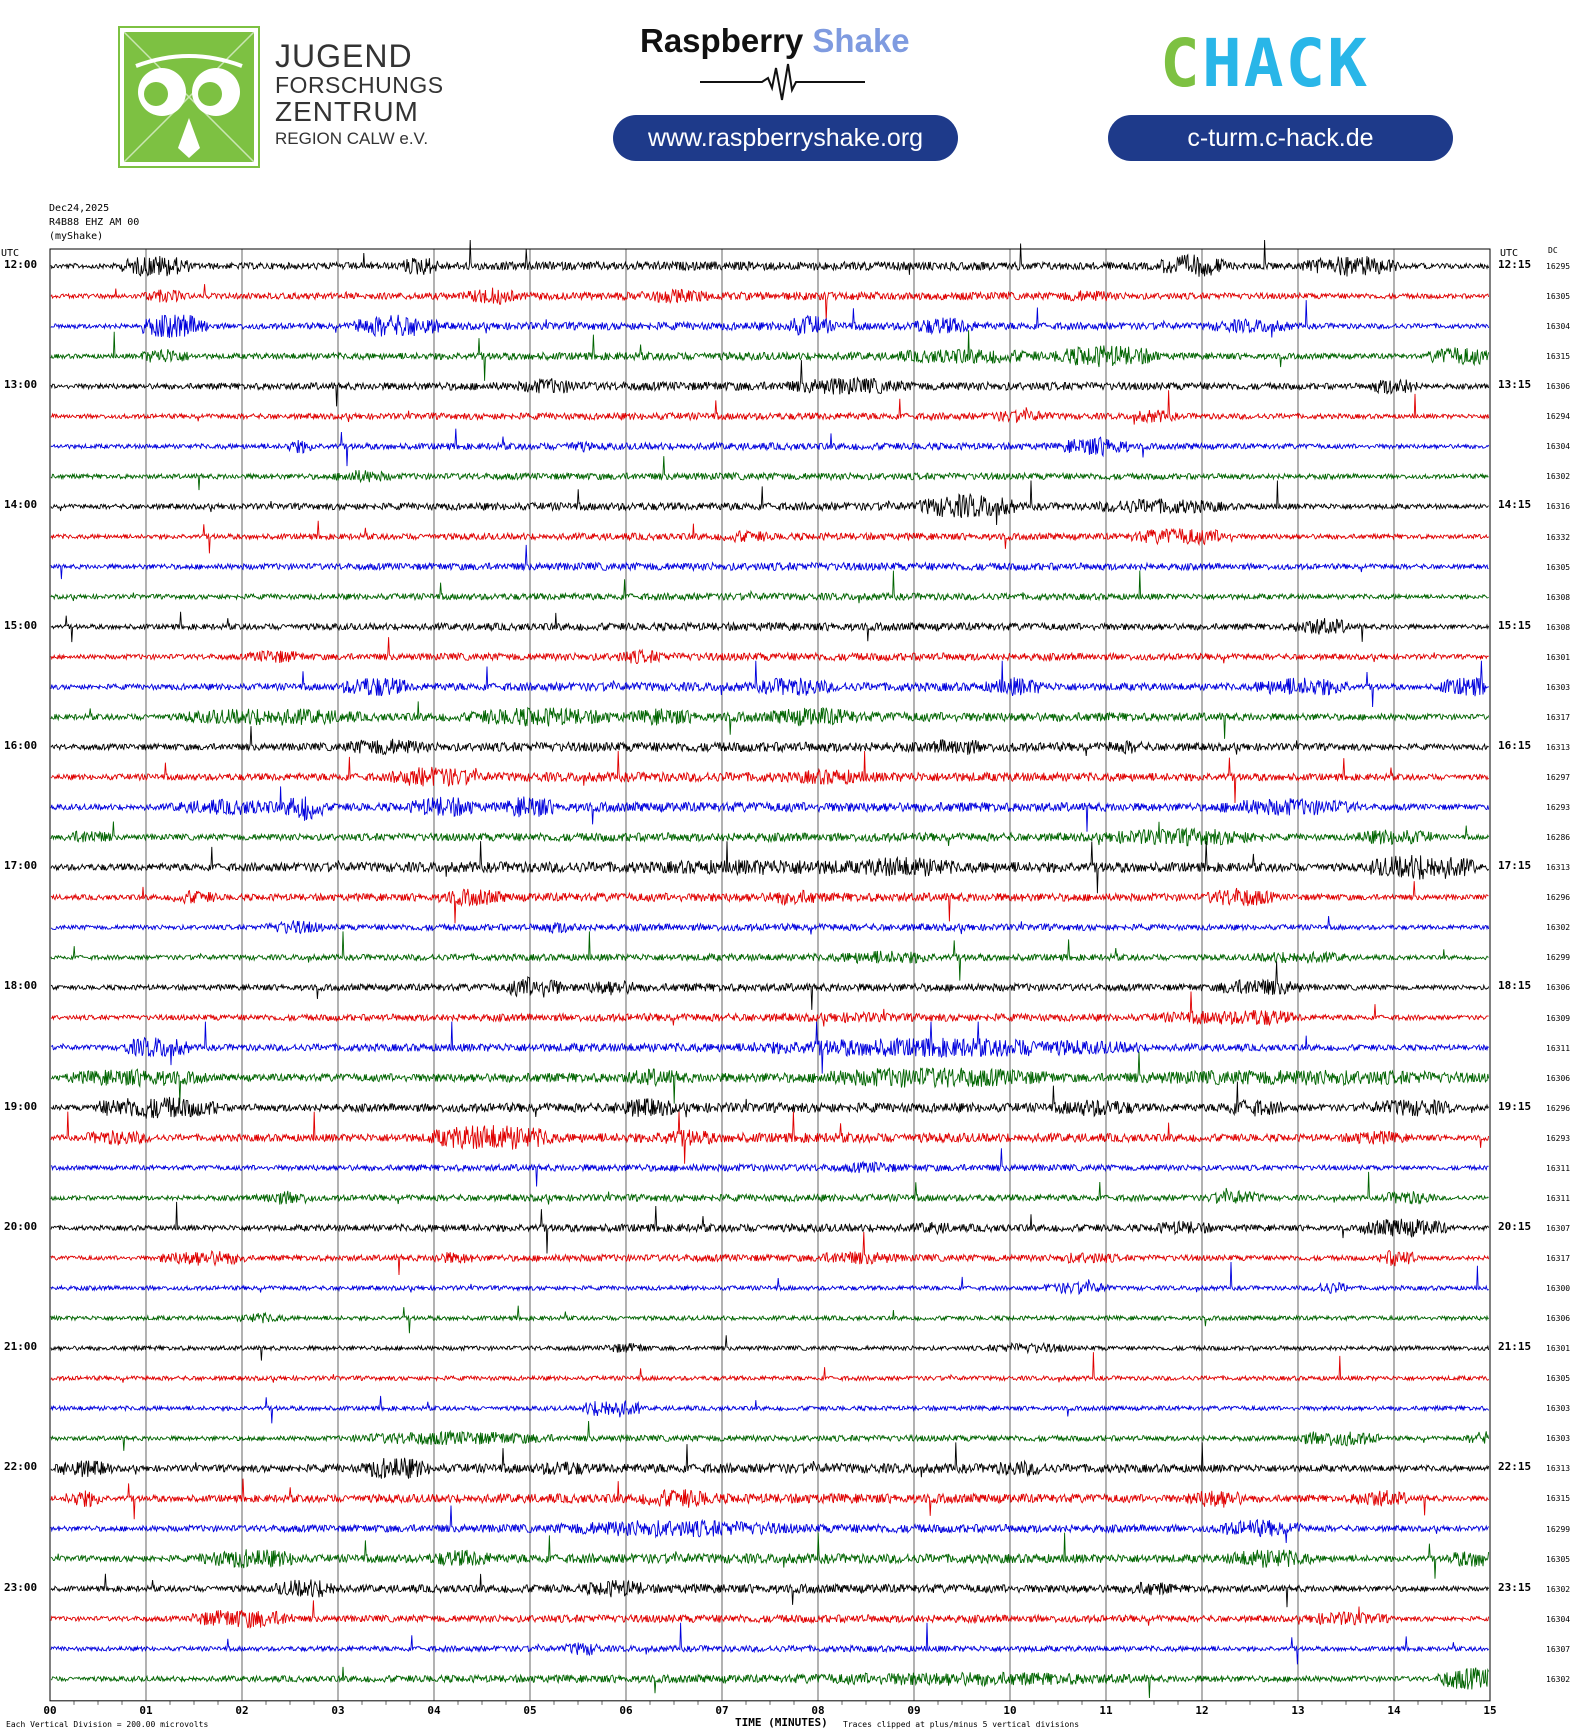  Describe the element at coordinates (146, 1710) in the screenshot. I see `x-tick-label: 01` at that location.